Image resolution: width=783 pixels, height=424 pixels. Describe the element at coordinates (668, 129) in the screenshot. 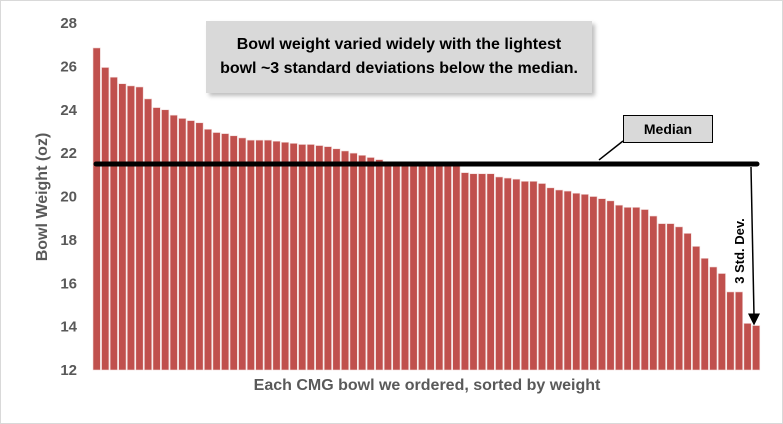

I see `median-label: Median` at that location.